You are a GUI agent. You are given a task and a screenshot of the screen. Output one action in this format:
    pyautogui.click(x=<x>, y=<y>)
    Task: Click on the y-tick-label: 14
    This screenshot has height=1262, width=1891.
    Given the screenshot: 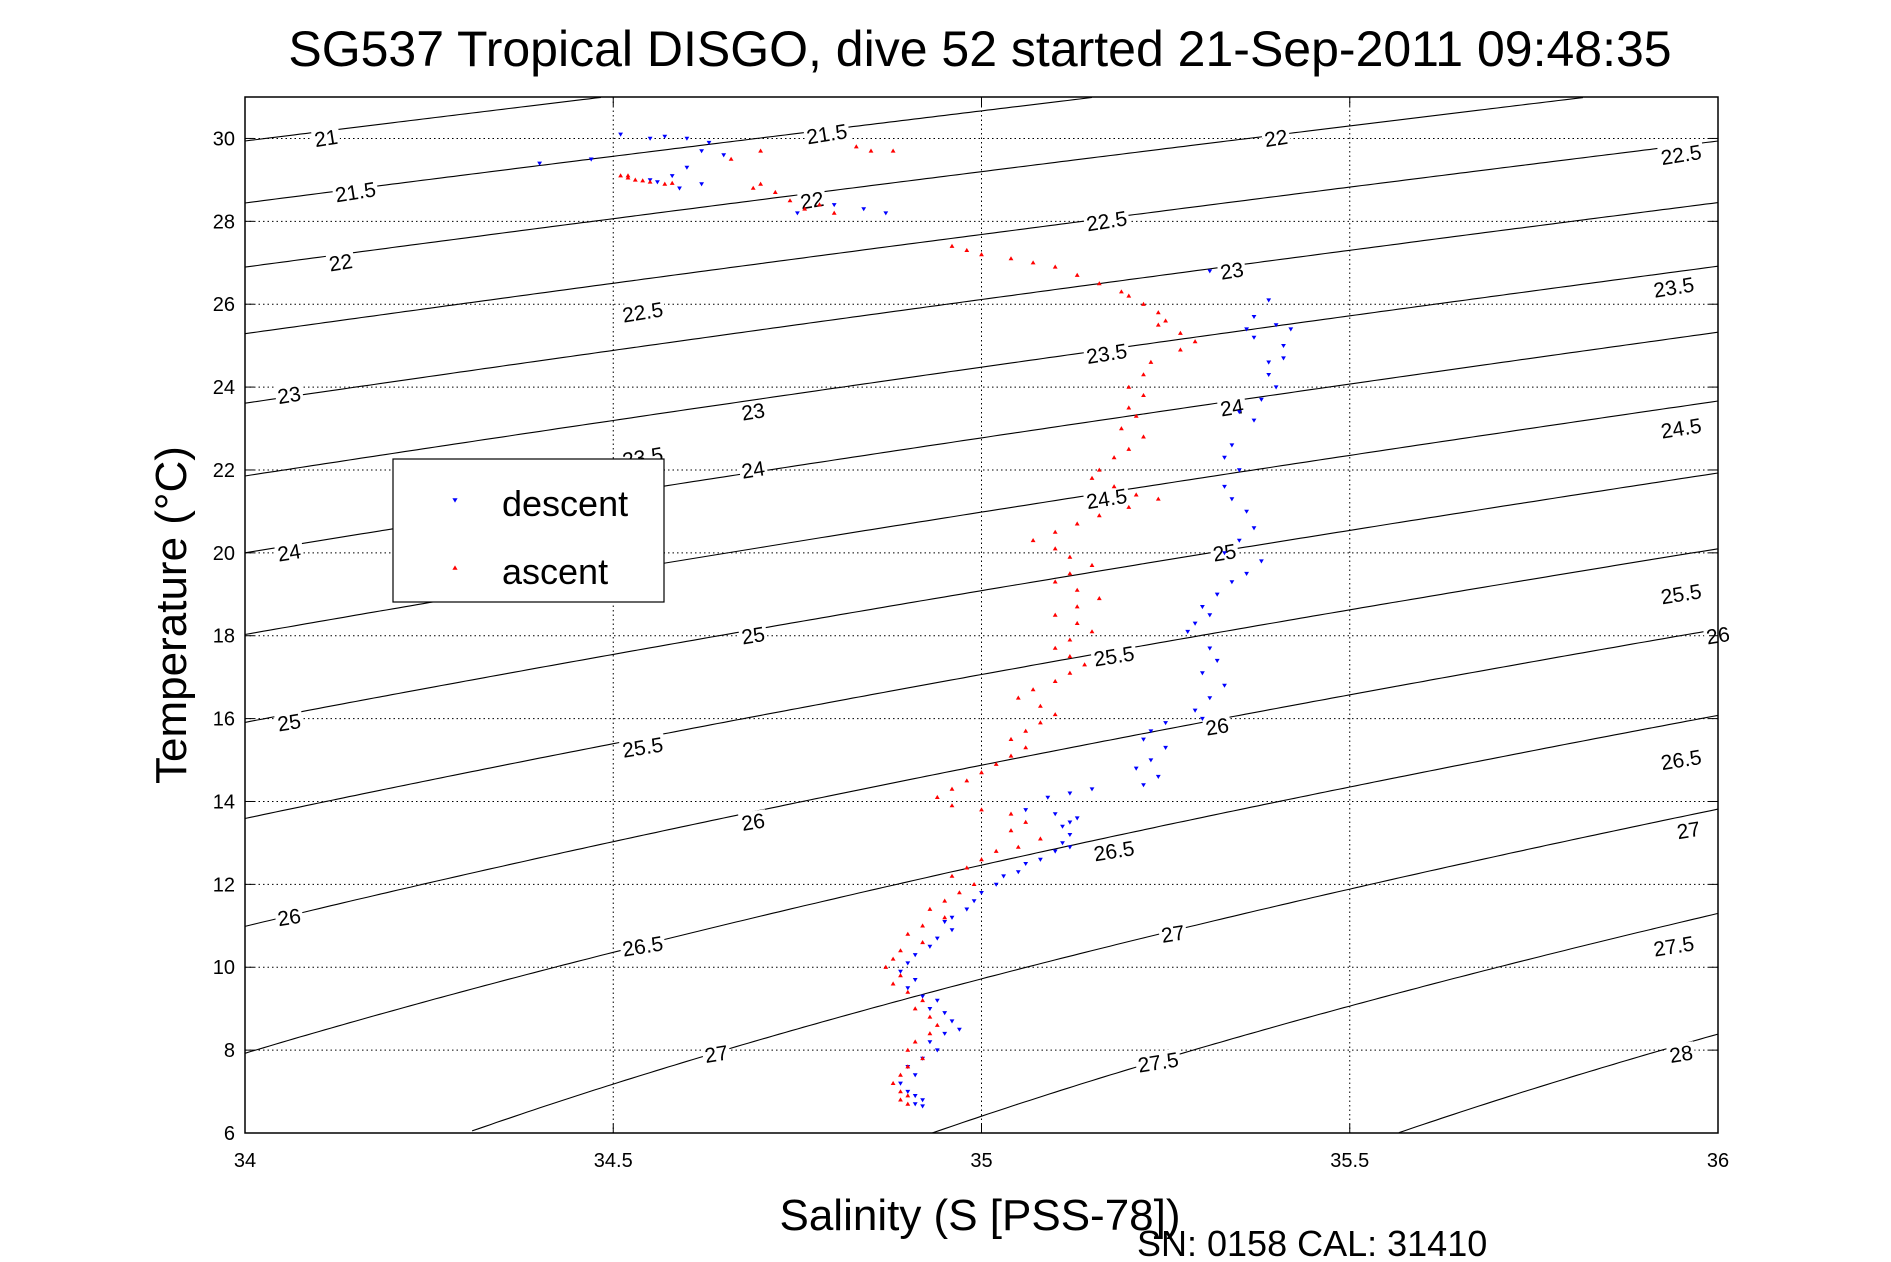 What is the action you would take?
    pyautogui.click(x=224, y=802)
    